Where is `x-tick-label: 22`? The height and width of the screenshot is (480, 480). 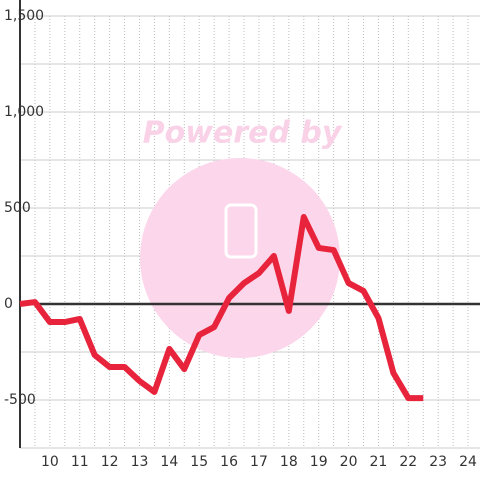 x-tick-label: 22 is located at coordinates (408, 462).